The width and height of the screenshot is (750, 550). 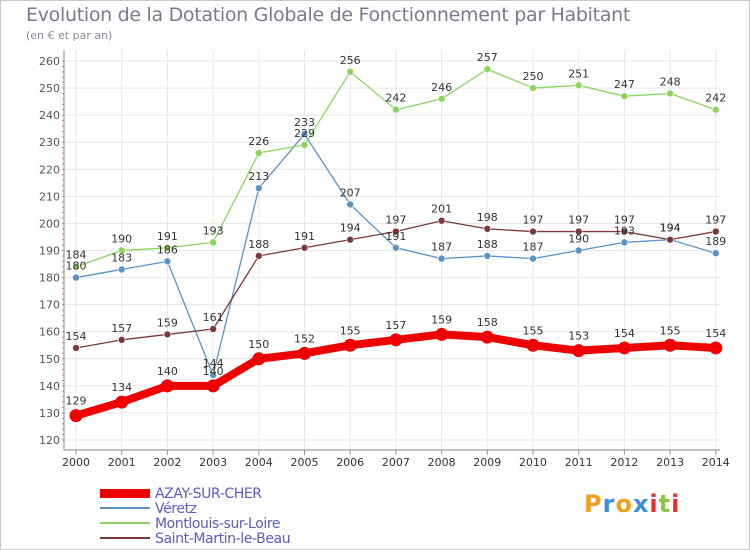 I want to click on y-tick-label: 150, so click(x=49, y=359).